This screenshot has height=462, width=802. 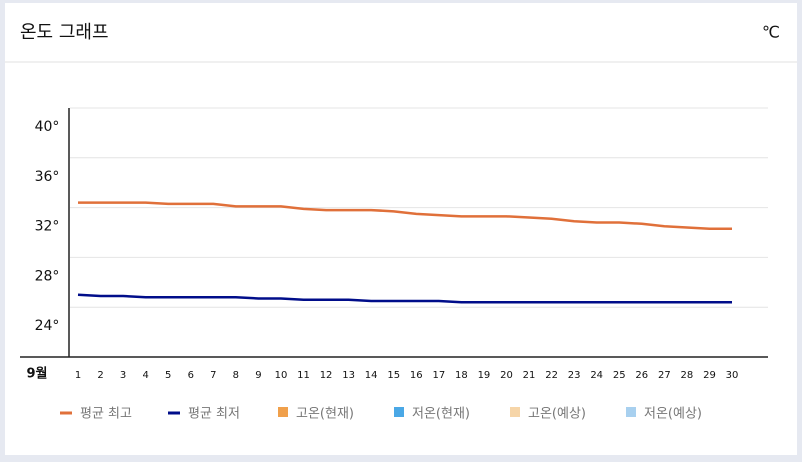 I want to click on x-tick-label: 30, so click(x=732, y=375).